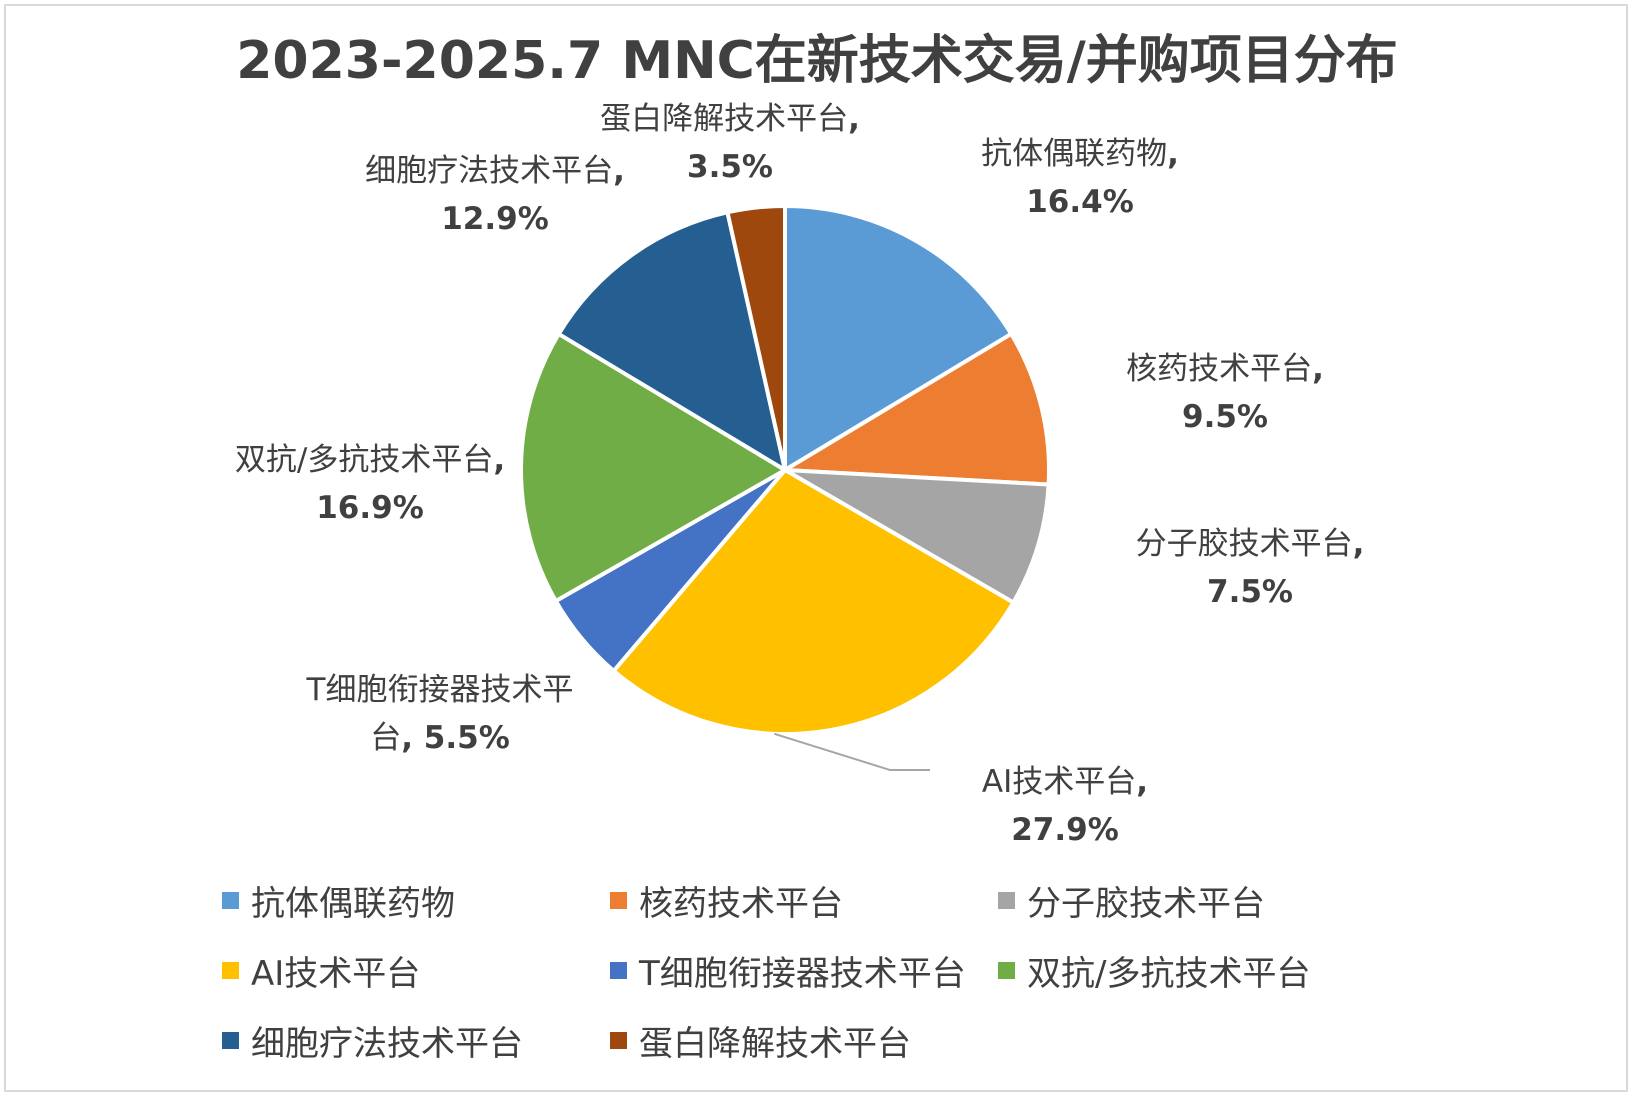  What do you see at coordinates (1059, 782) in the screenshot?
I see `data-label-category: AI技术平台` at bounding box center [1059, 782].